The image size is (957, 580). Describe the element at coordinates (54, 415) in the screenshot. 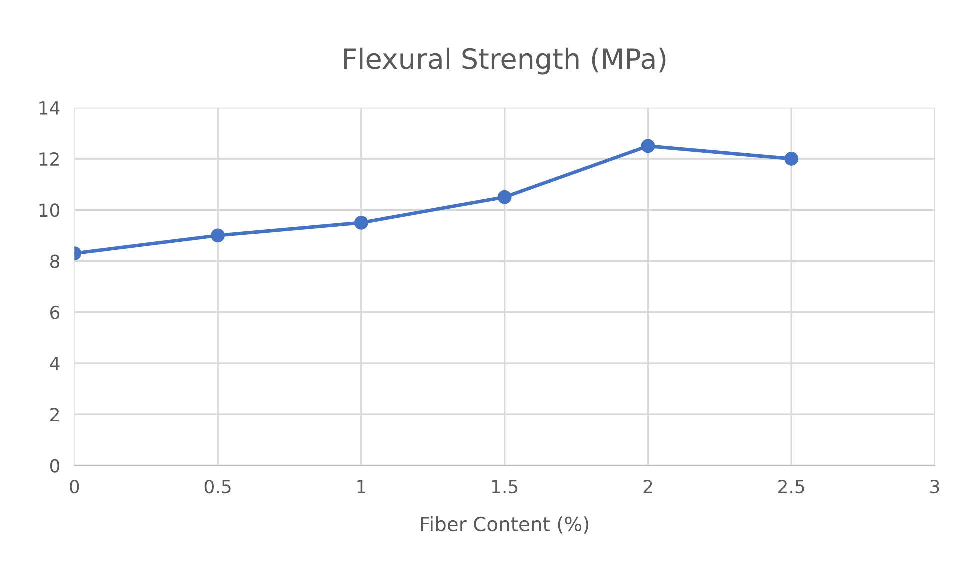

I see `y-tick-label: 2` at that location.